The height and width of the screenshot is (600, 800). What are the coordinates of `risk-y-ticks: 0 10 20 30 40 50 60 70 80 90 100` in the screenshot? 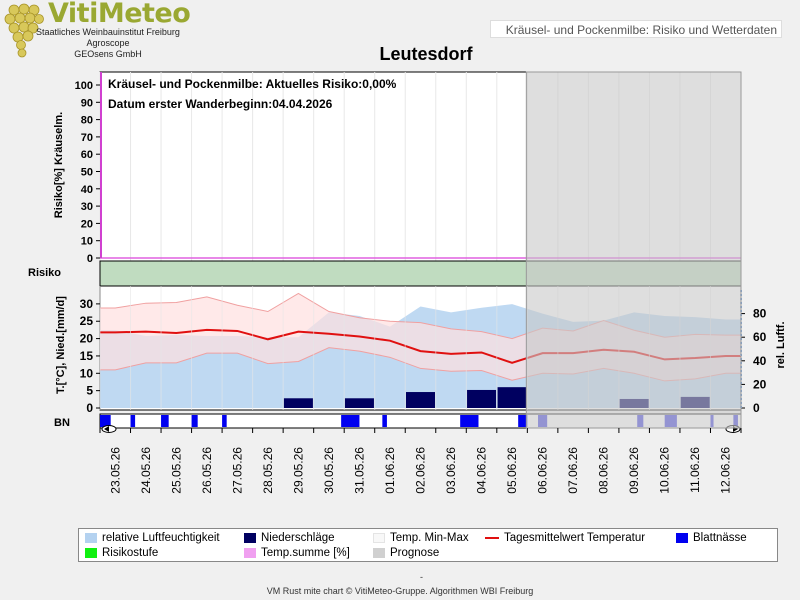 It's located at (87, 172).